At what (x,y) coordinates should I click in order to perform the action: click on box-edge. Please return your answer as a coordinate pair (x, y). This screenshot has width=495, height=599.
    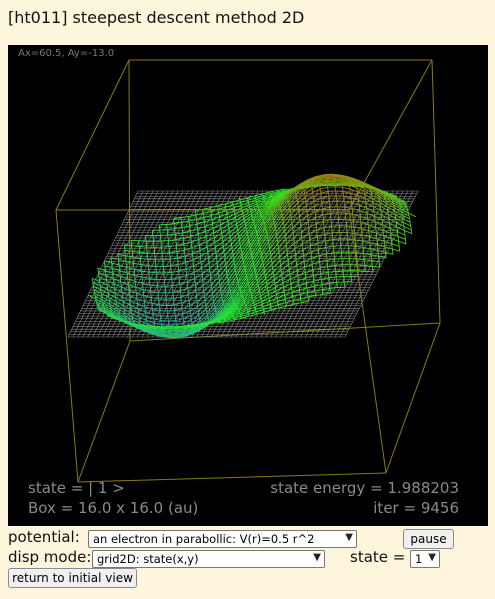
    Looking at the image, I should click on (436, 191).